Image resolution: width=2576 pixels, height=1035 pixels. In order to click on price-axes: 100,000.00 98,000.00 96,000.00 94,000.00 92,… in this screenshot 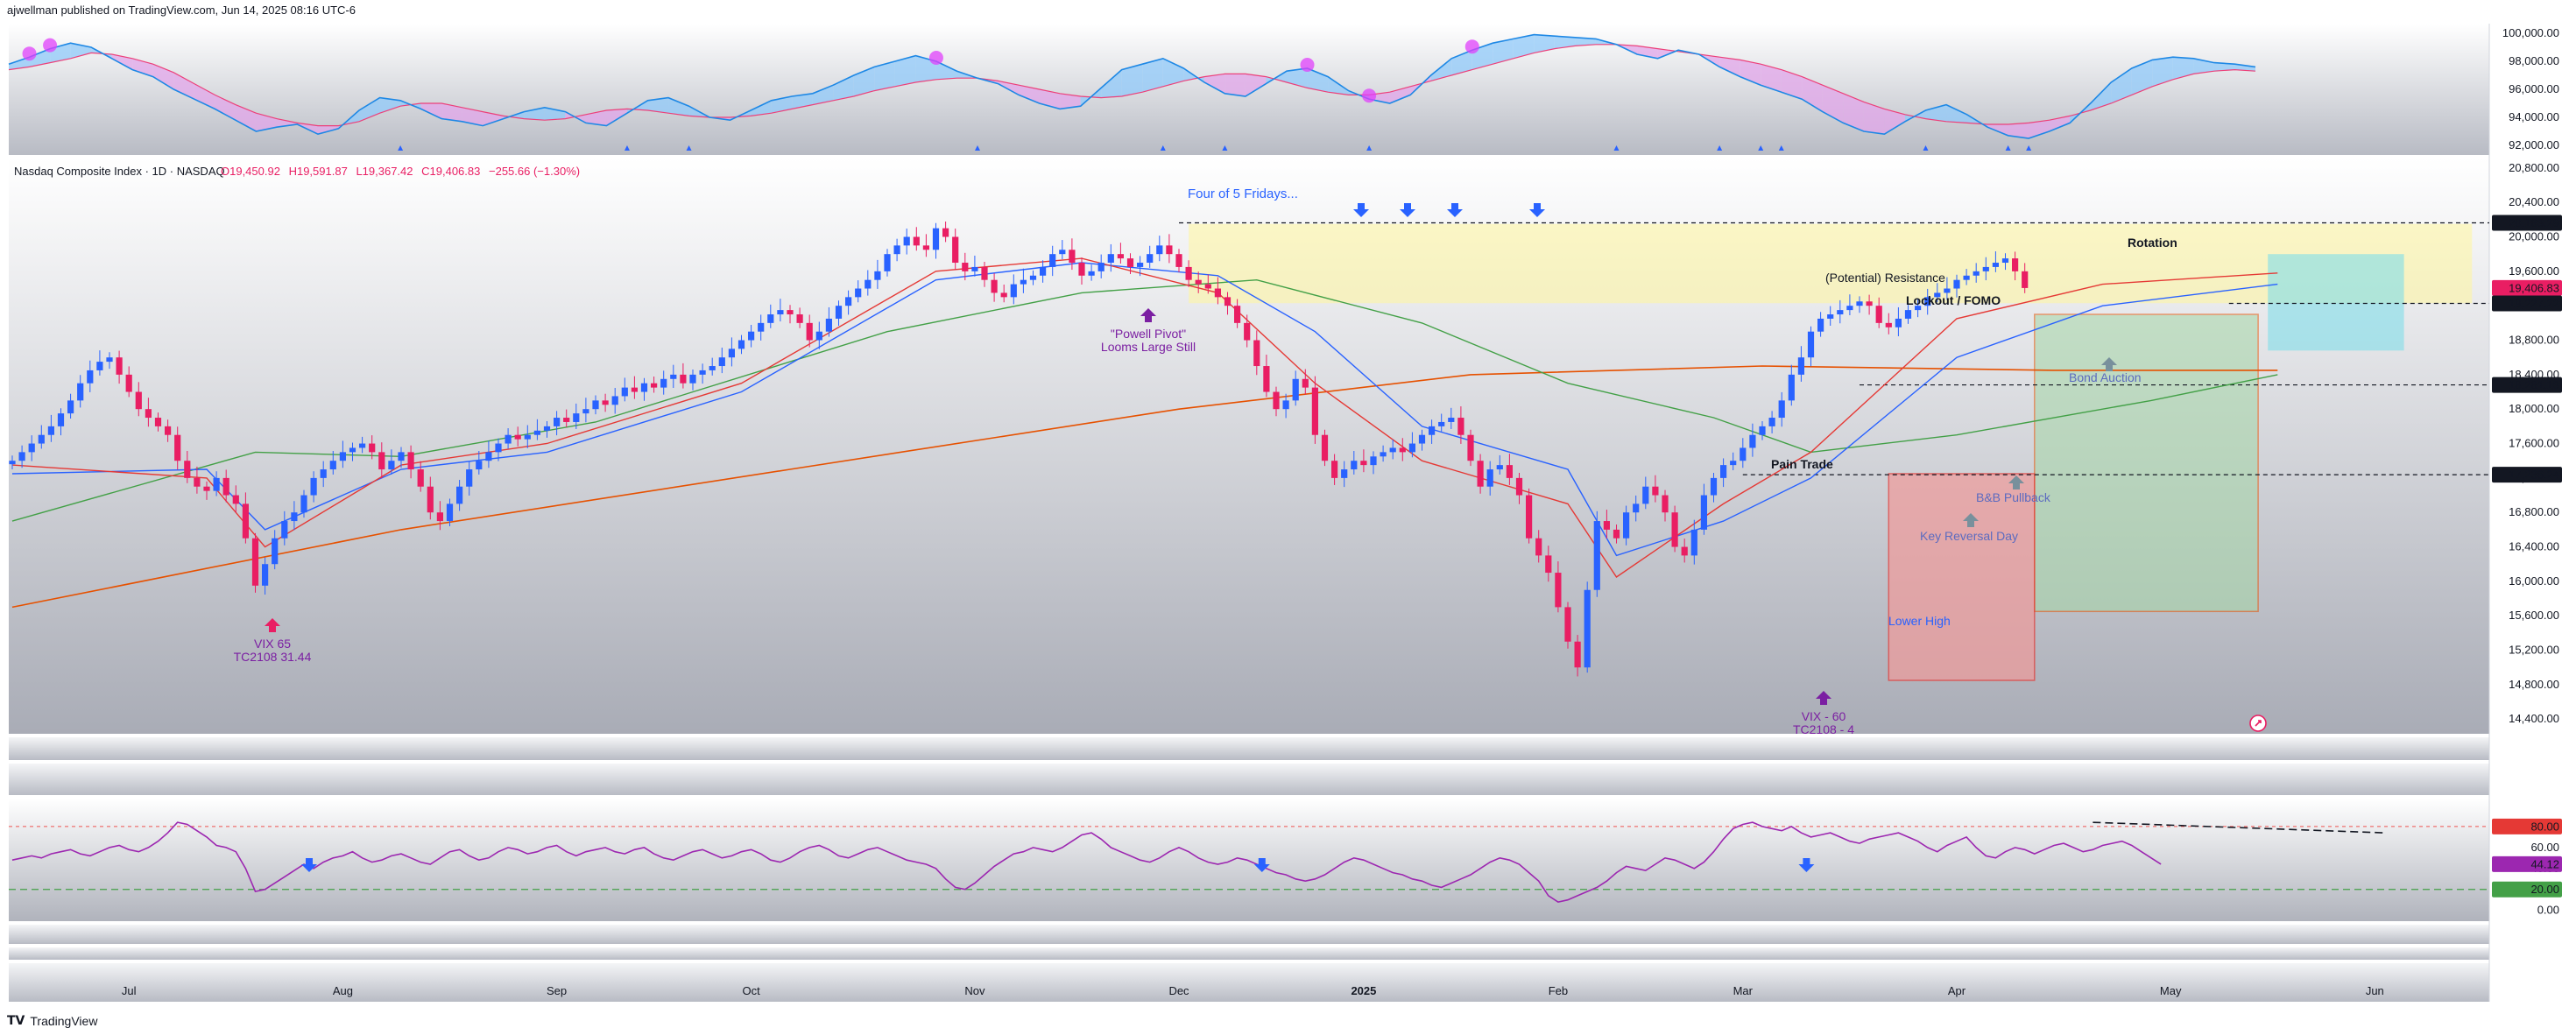, I will do `click(2527, 471)`.